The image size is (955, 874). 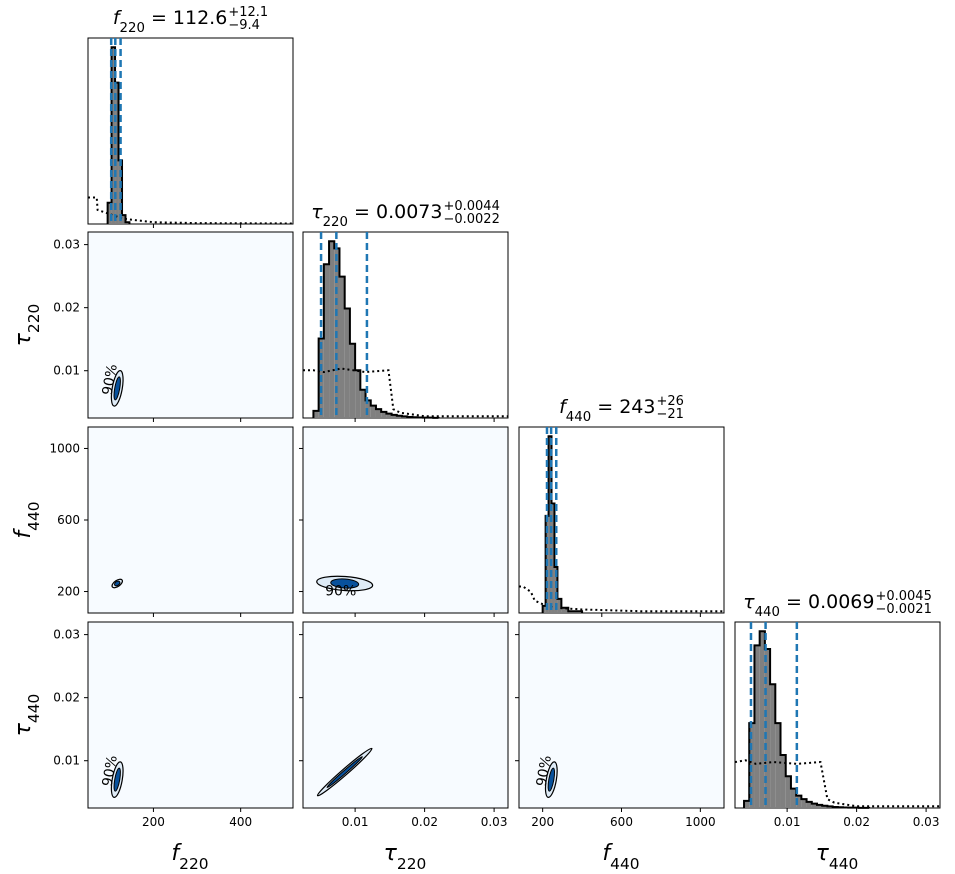 I want to click on title-symbol: τ, so click(x=749, y=602).